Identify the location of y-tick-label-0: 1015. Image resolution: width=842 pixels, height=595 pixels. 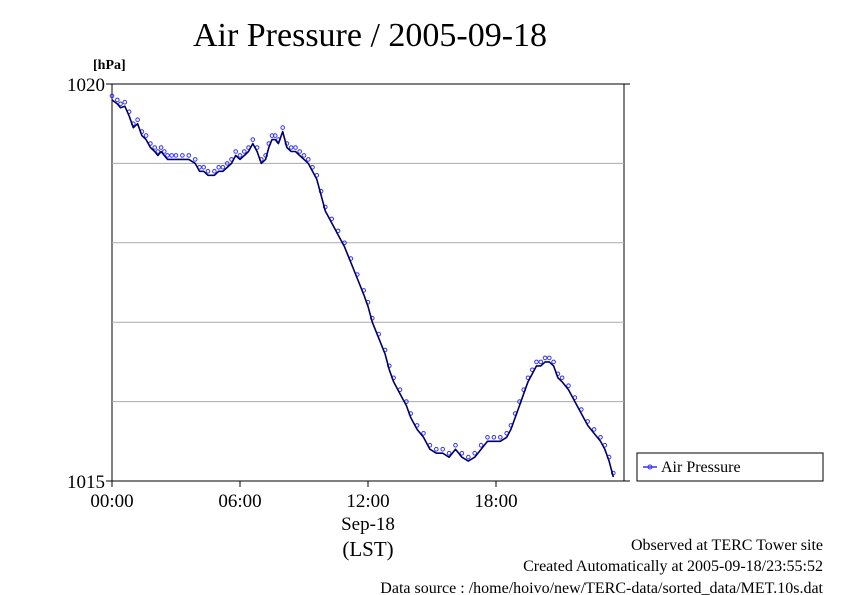
(86, 482).